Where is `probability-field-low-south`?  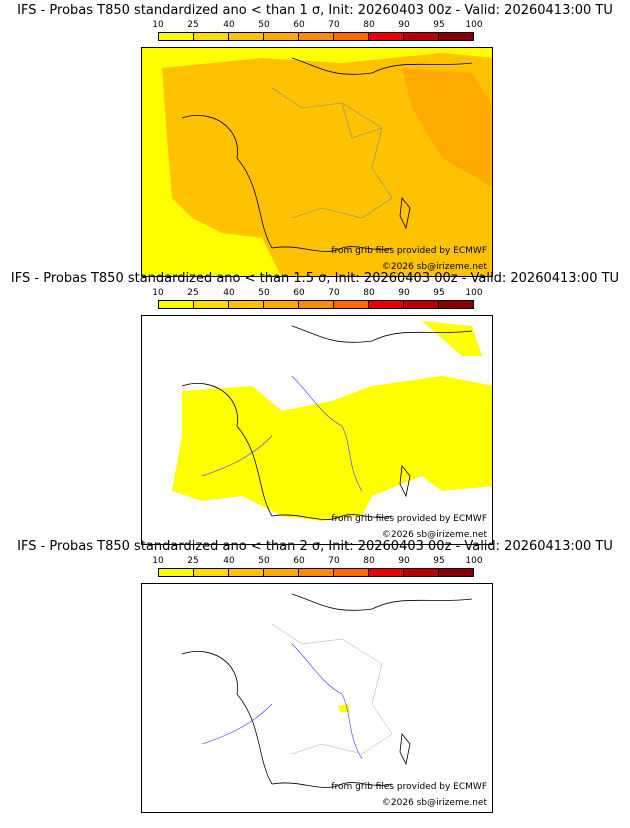 probability-field-low-south is located at coordinates (211, 244).